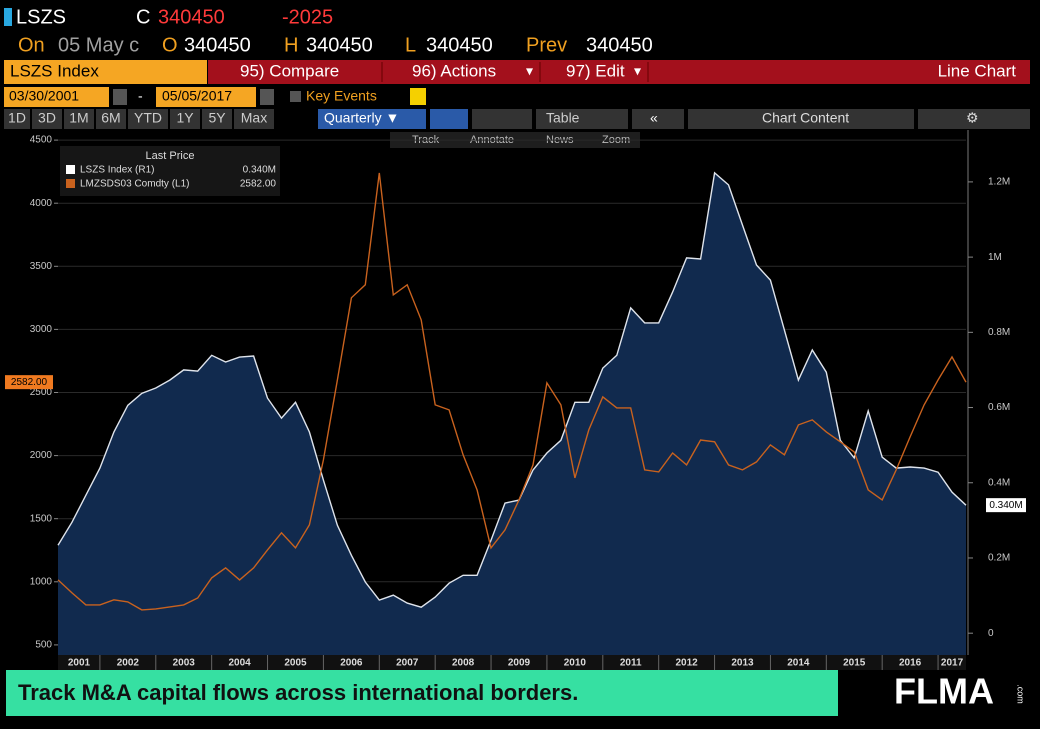 This screenshot has height=729, width=1040. Describe the element at coordinates (341, 96) in the screenshot. I see `key-events: Key Events` at that location.